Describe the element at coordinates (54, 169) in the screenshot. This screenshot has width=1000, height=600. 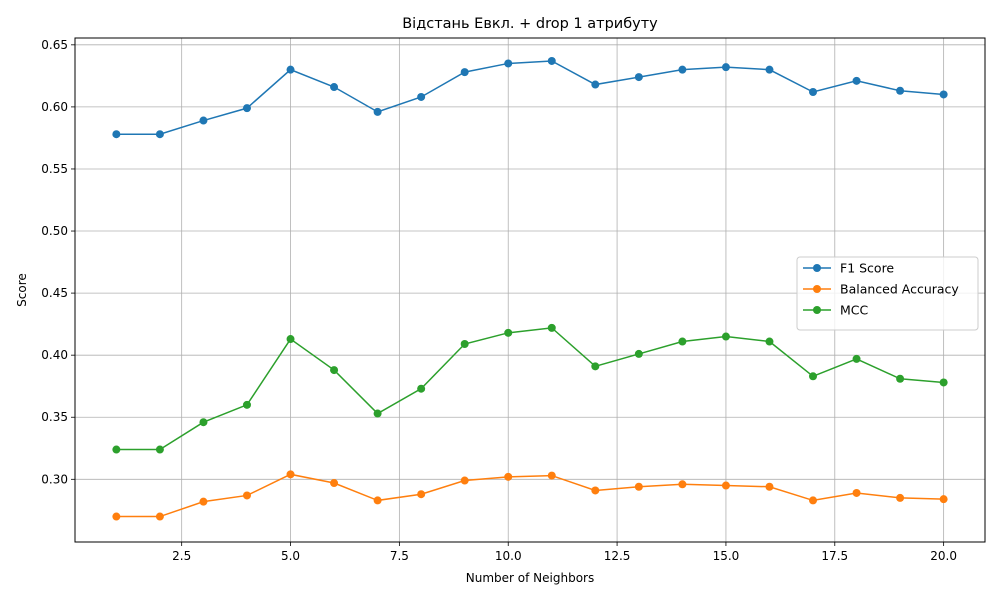
I see `y-tick-label: 0.55` at that location.